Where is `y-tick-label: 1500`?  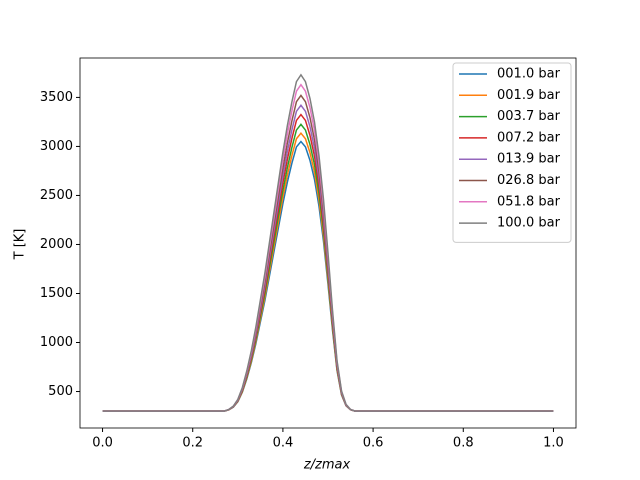
y-tick-label: 1500 is located at coordinates (56, 293).